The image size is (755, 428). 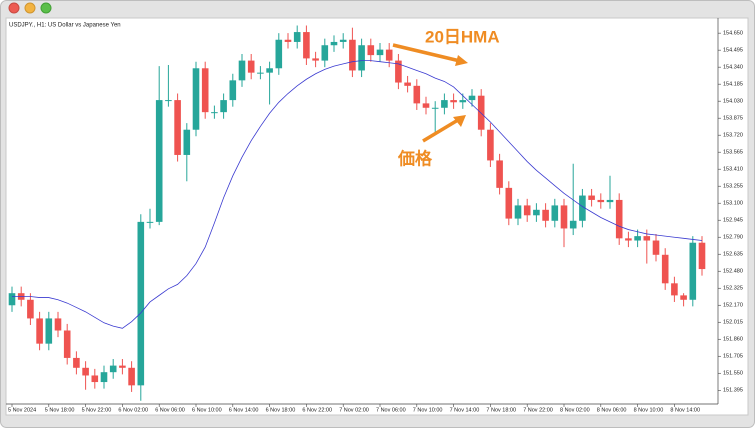 What do you see at coordinates (415, 158) in the screenshot?
I see `price-annotation: 価格` at bounding box center [415, 158].